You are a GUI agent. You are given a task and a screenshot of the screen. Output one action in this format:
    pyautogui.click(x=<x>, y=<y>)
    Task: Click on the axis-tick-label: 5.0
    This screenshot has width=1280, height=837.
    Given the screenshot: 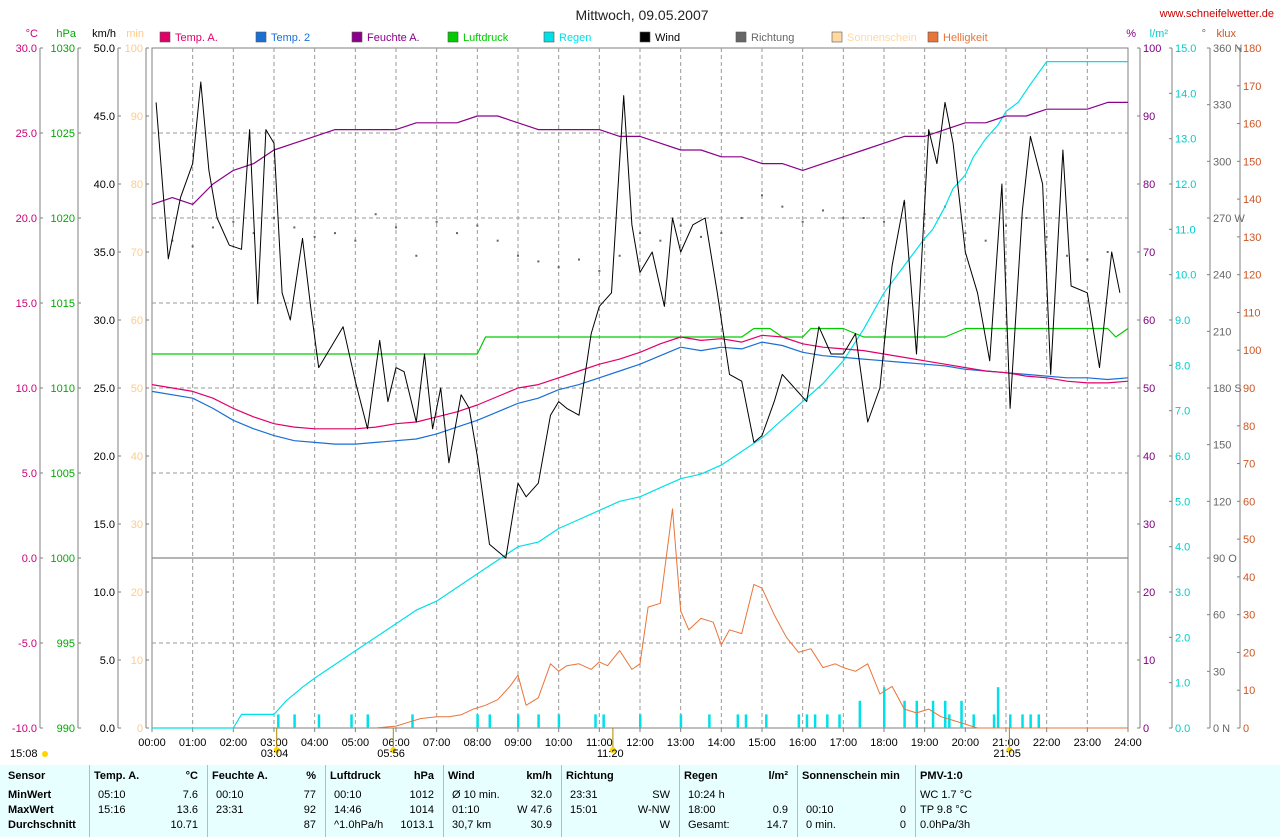 What is the action you would take?
    pyautogui.click(x=107, y=661)
    